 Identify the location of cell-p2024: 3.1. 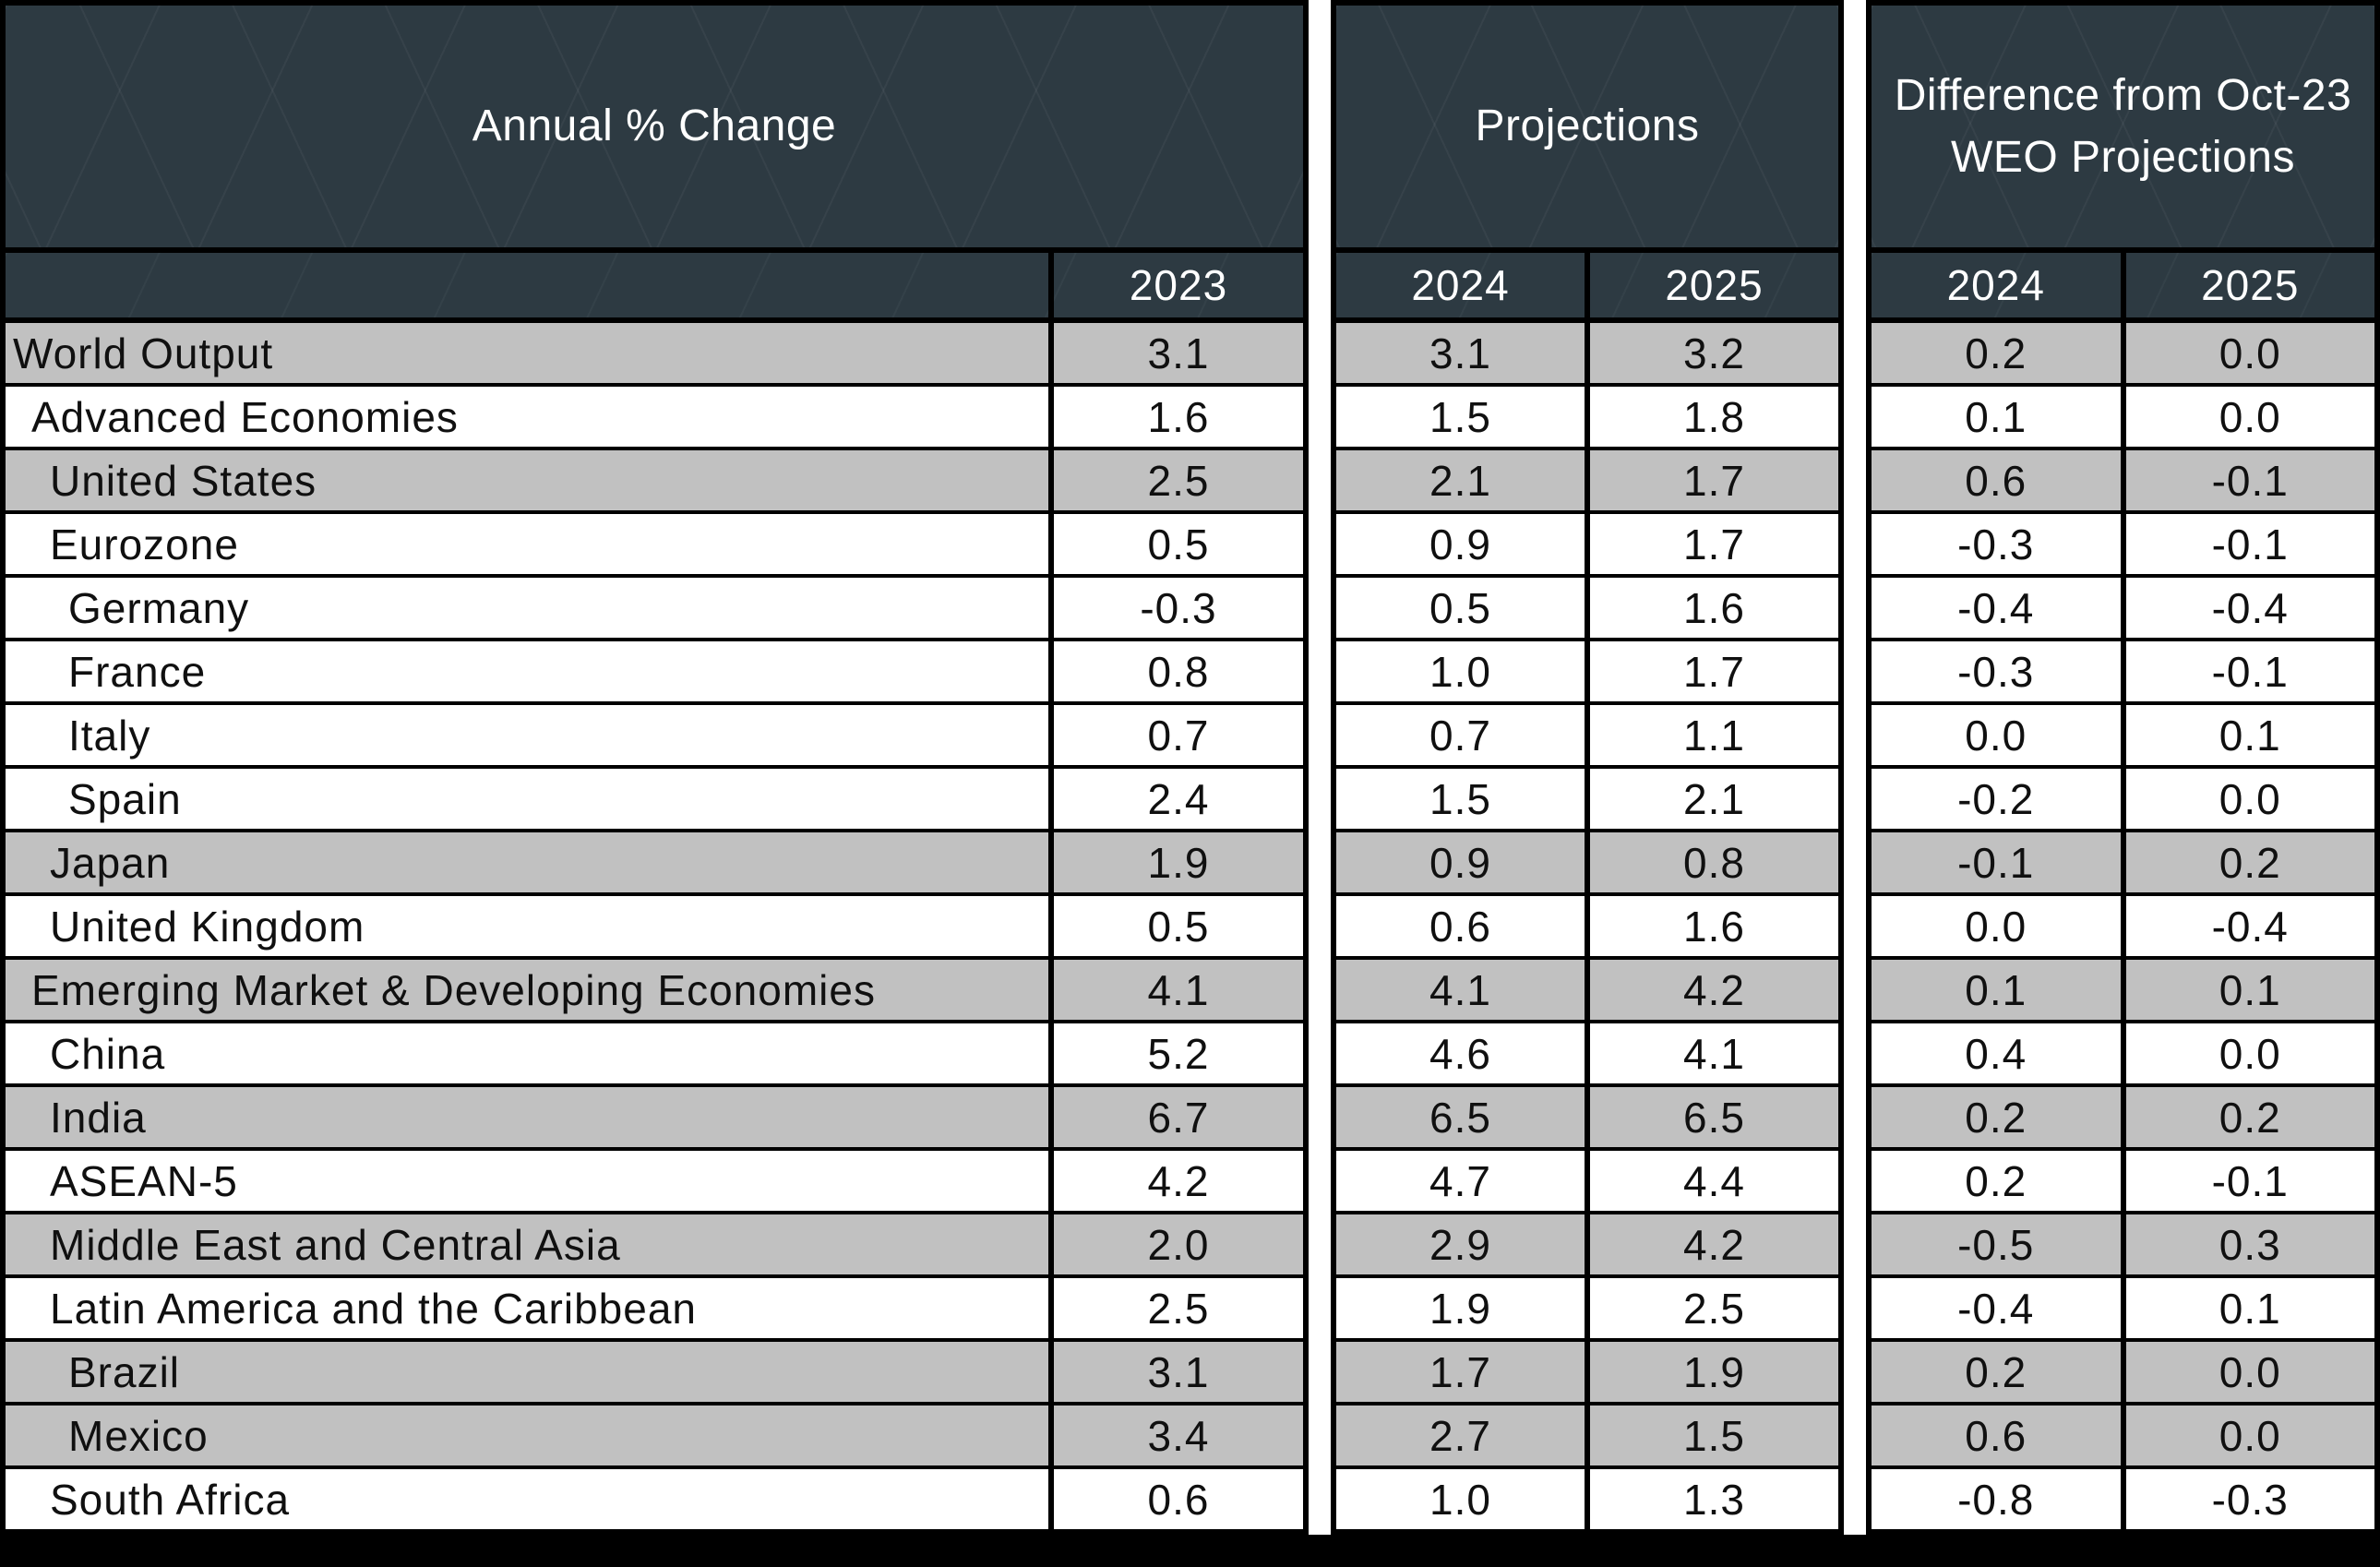
(1460, 353).